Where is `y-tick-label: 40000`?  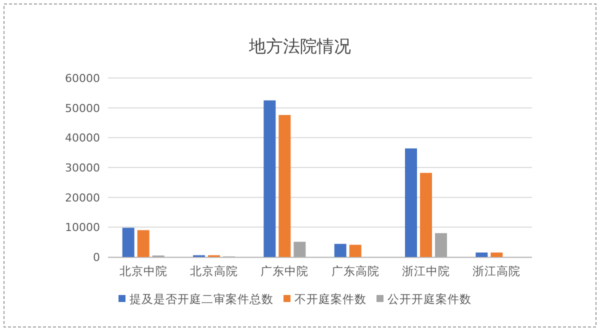
y-tick-label: 40000 is located at coordinates (82, 138).